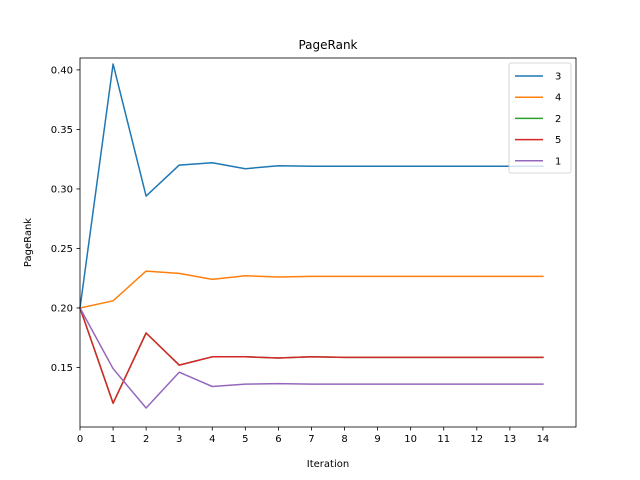  Describe the element at coordinates (543, 439) in the screenshot. I see `x-tick-label: 14` at that location.